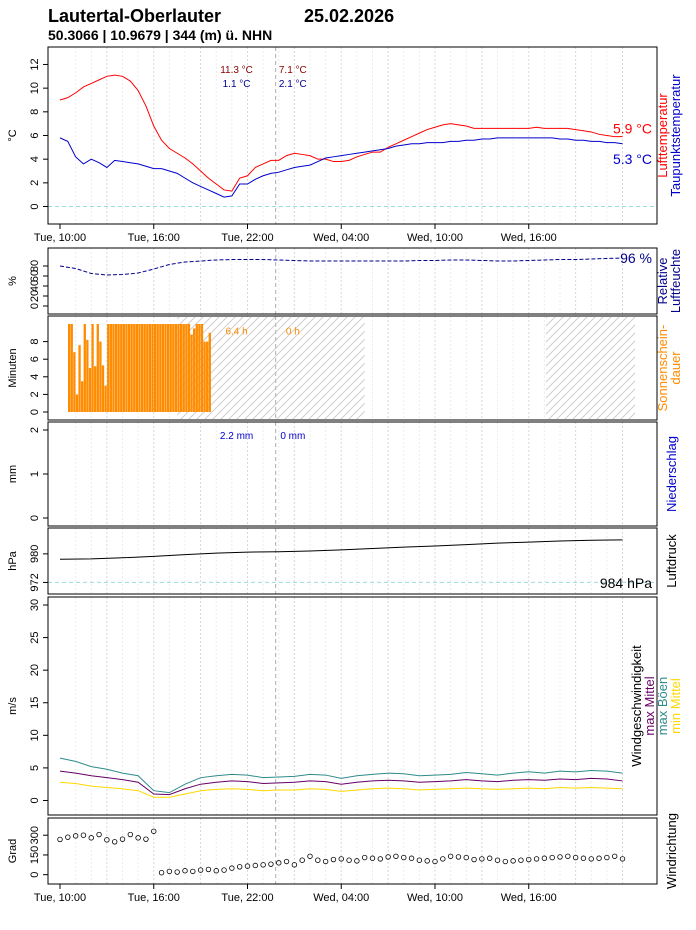 The height and width of the screenshot is (930, 696). What do you see at coordinates (236, 436) in the screenshot?
I see `annotation-label: 2.2 mm` at bounding box center [236, 436].